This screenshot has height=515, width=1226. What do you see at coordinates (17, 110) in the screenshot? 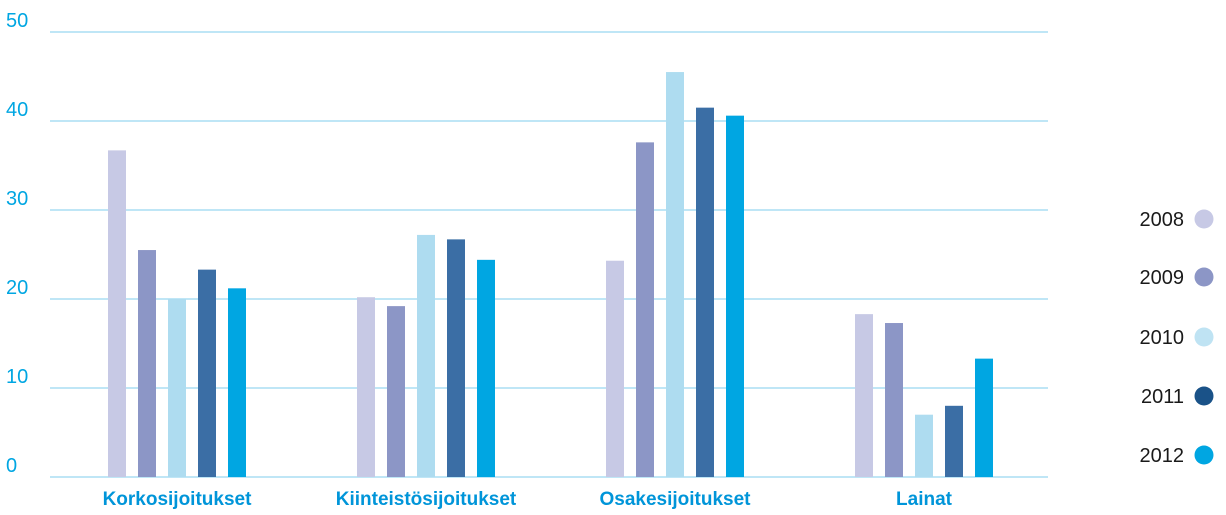
I see `y-tick-label: 40` at bounding box center [17, 110].